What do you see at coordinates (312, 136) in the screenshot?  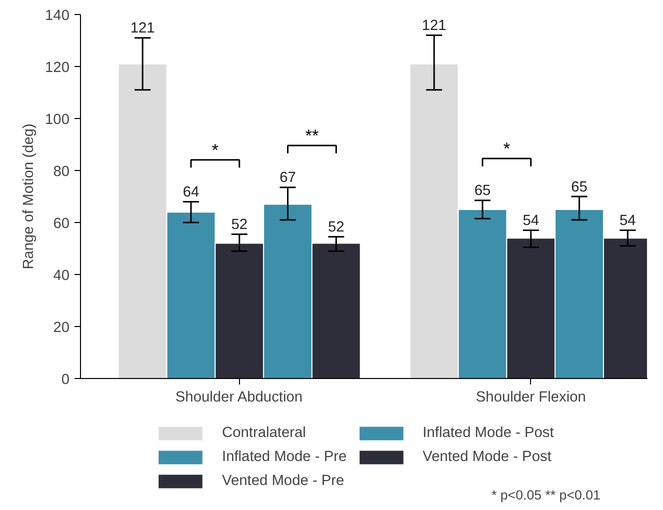 I see `annotation: **` at bounding box center [312, 136].